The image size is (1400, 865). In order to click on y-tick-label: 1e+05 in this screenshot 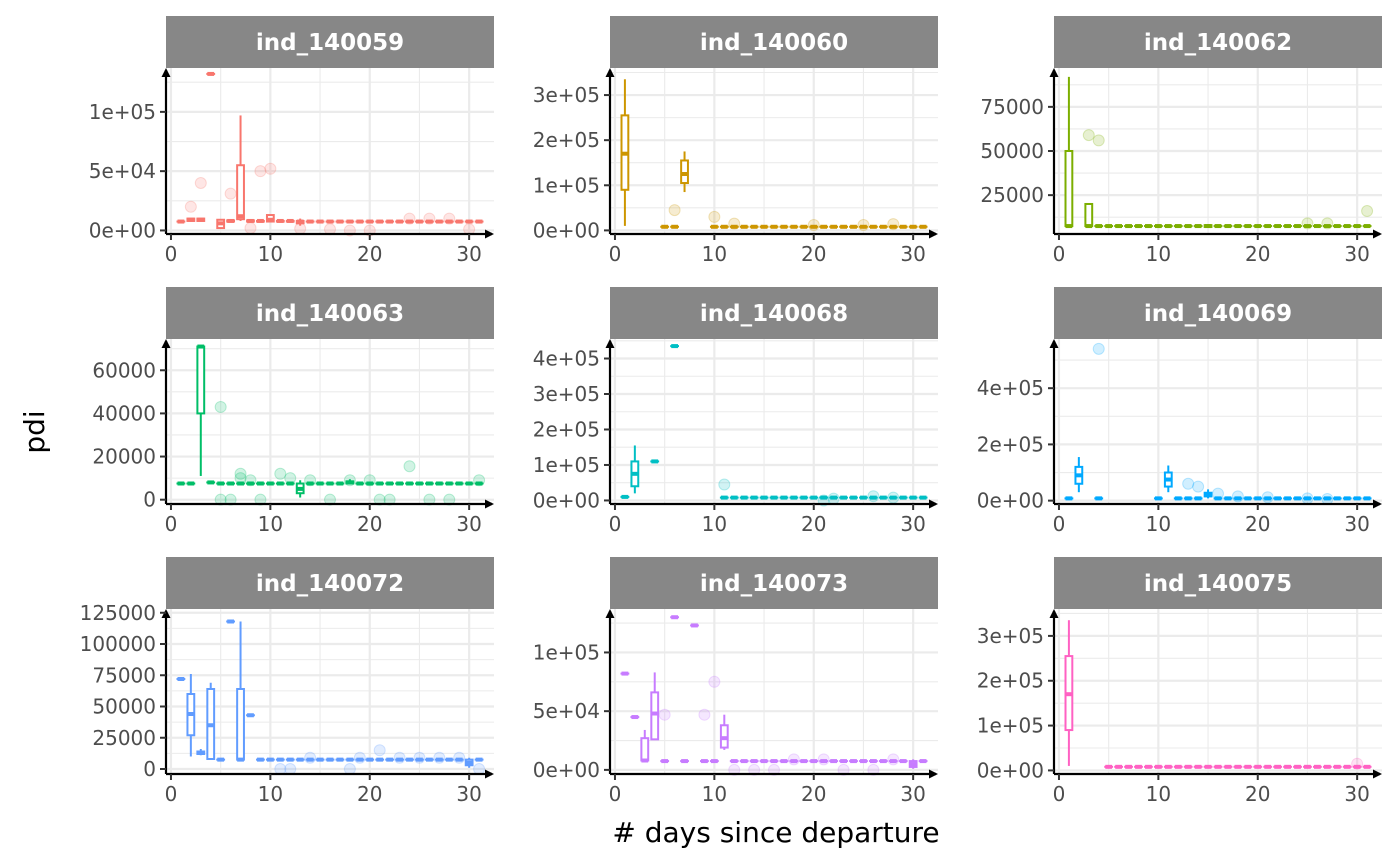, I will do `click(122, 112)`.